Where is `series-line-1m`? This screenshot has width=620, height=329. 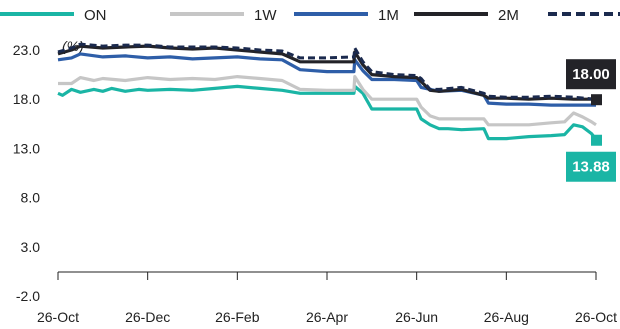 series-line-1m is located at coordinates (326, 79).